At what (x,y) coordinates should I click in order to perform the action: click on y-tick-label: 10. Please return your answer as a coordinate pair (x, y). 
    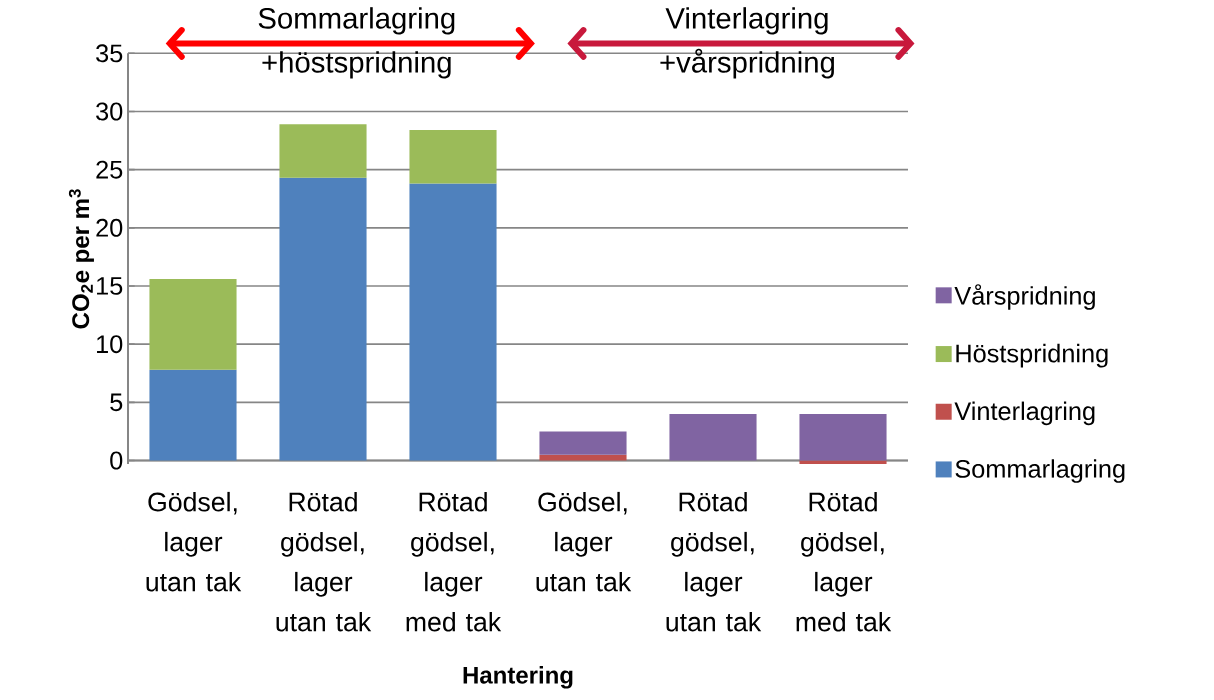
    Looking at the image, I should click on (110, 344).